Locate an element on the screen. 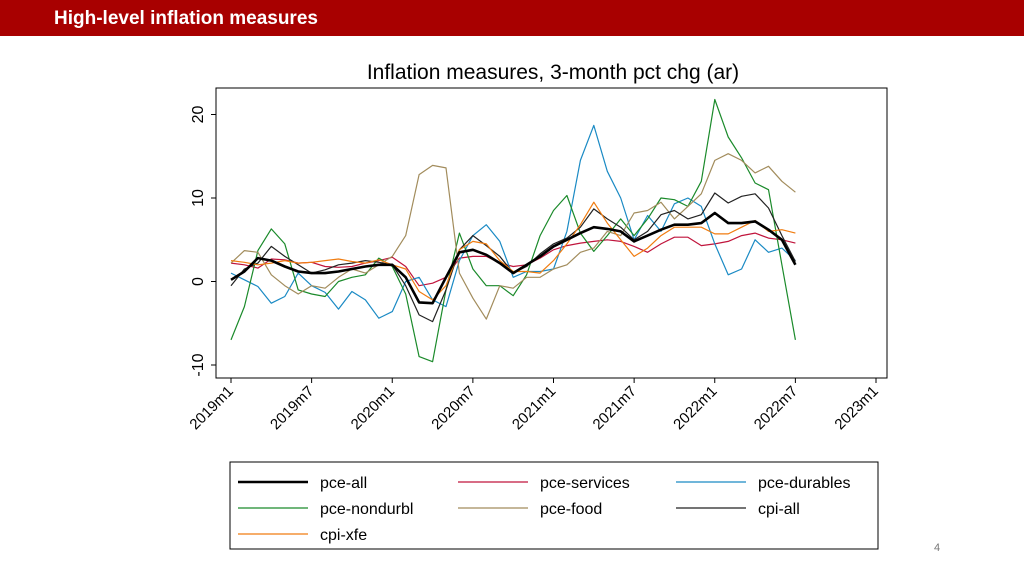 The image size is (1024, 576). x-tick-label: 2020m7 is located at coordinates (453, 408).